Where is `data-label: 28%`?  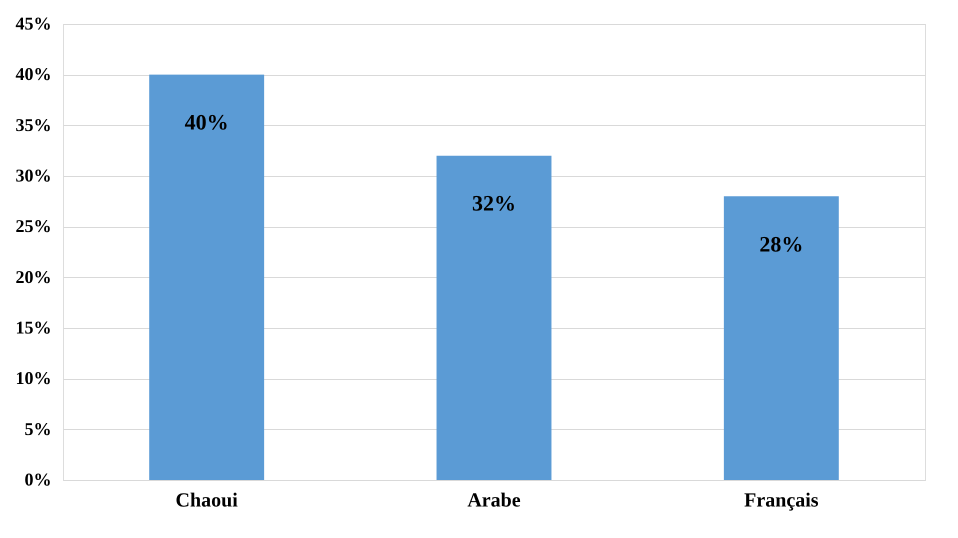
data-label: 28% is located at coordinates (781, 243).